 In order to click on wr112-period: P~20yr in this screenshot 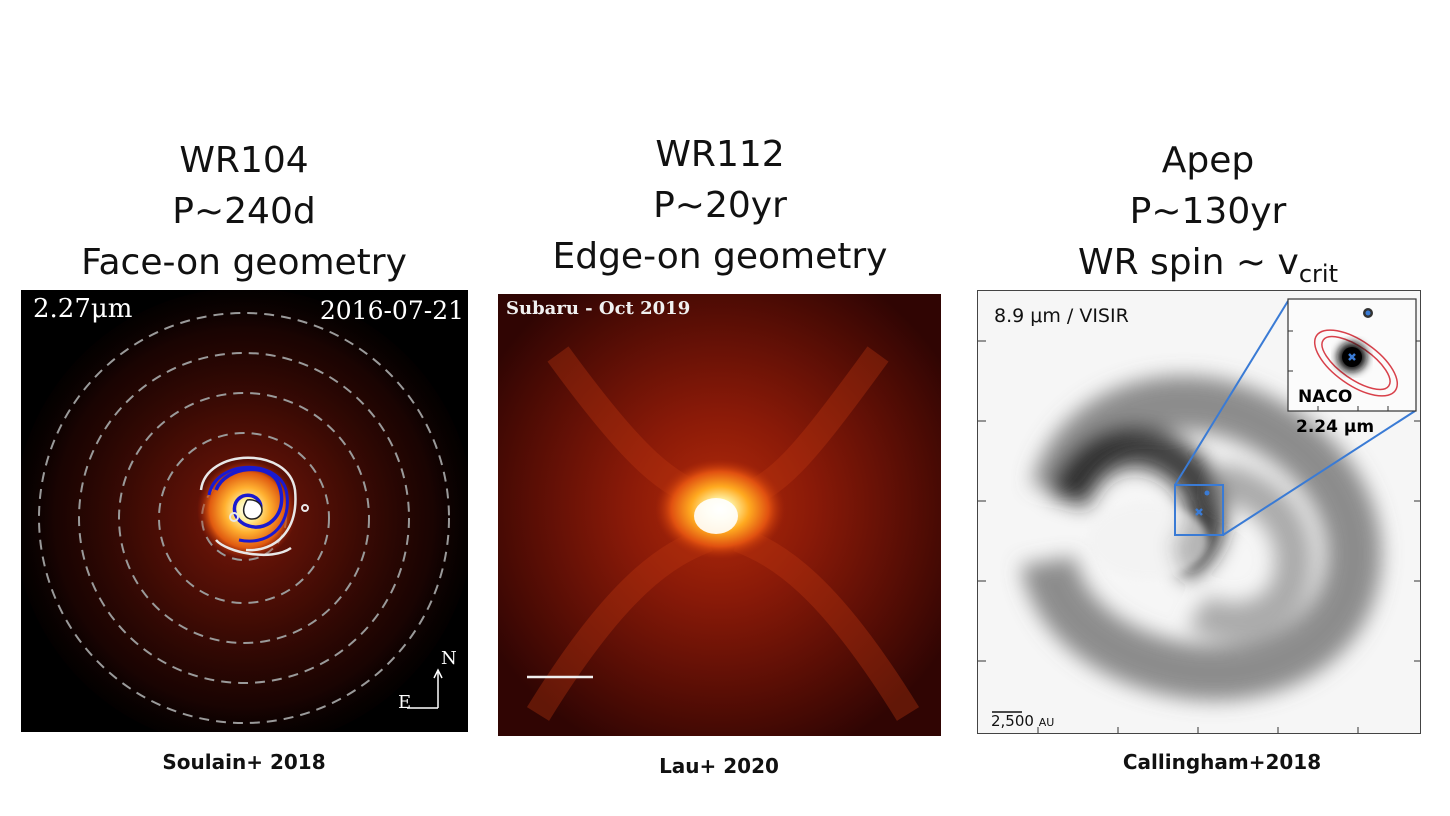, I will do `click(720, 205)`.